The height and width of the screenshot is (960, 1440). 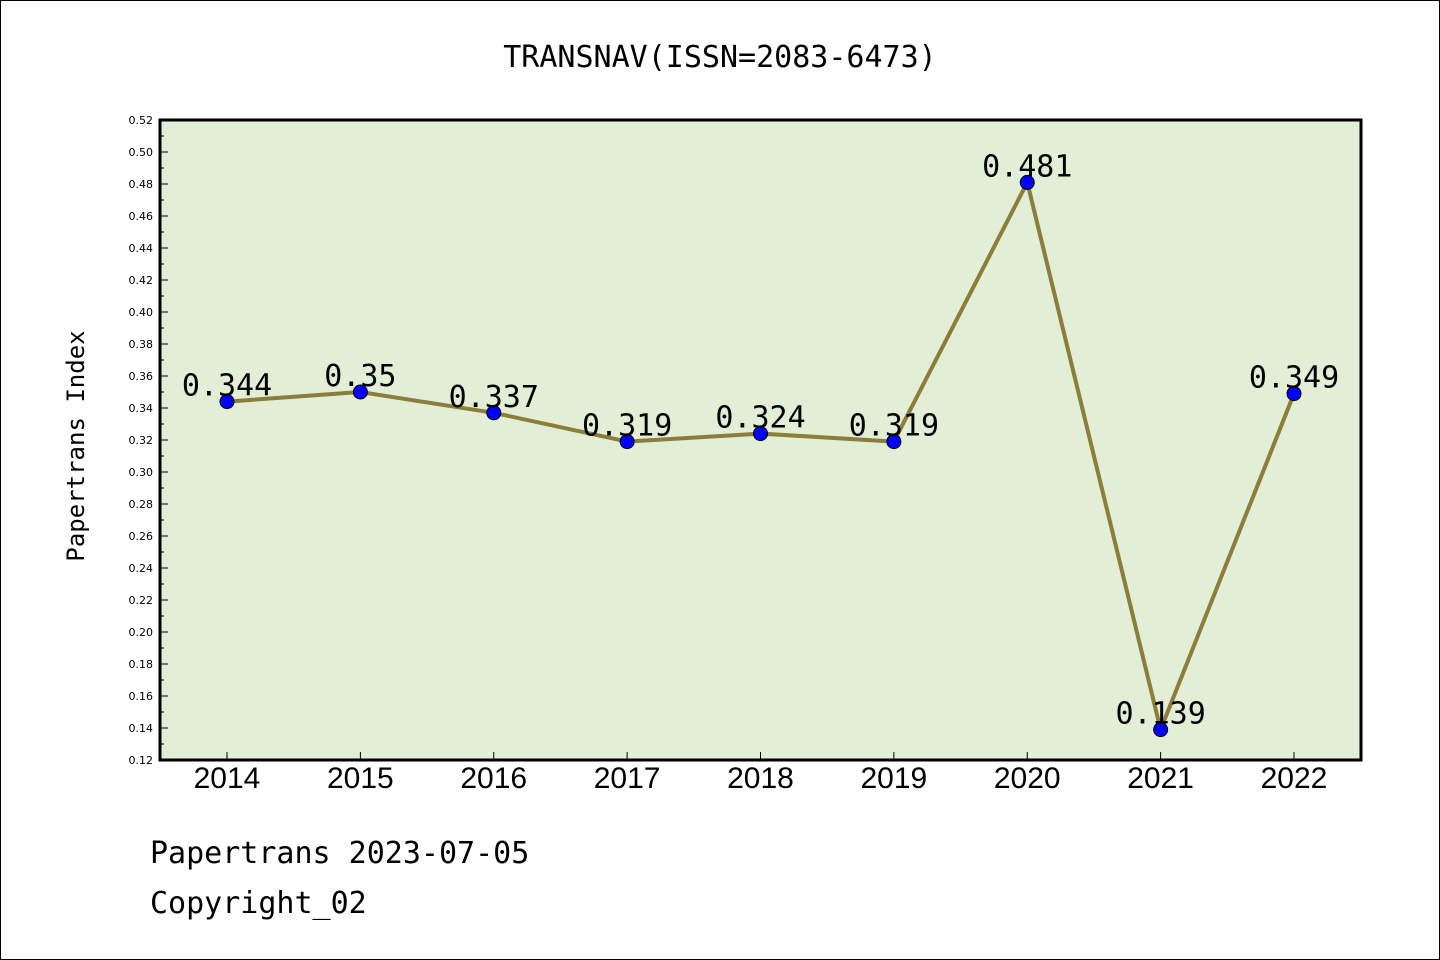 I want to click on y-tick-label: 0.26, so click(x=141, y=536).